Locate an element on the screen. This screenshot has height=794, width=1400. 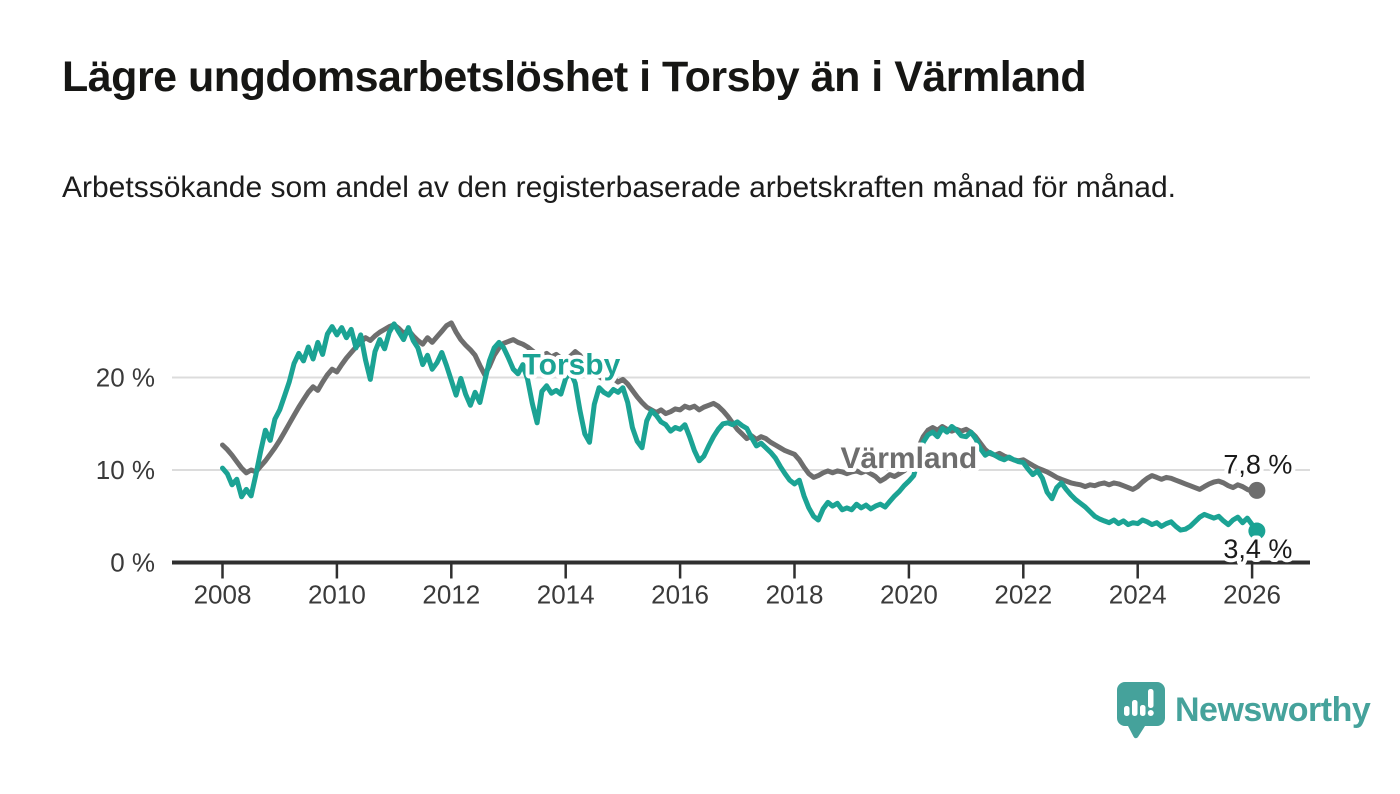
x-axis-tick-label: 2008 is located at coordinates (223, 595).